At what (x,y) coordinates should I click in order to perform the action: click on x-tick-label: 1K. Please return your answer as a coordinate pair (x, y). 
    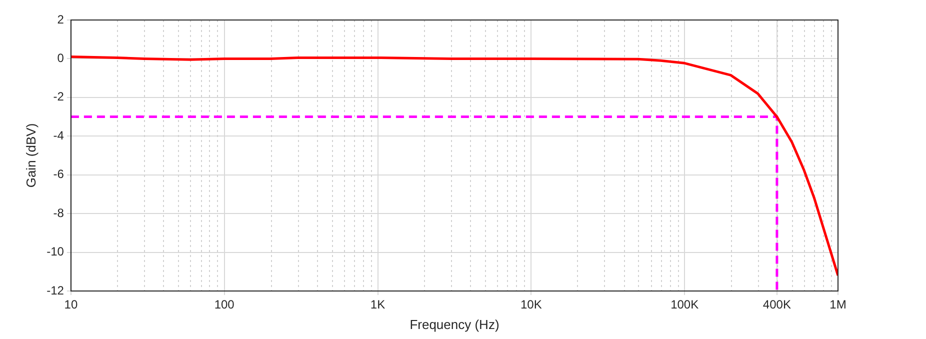
    Looking at the image, I should click on (378, 305).